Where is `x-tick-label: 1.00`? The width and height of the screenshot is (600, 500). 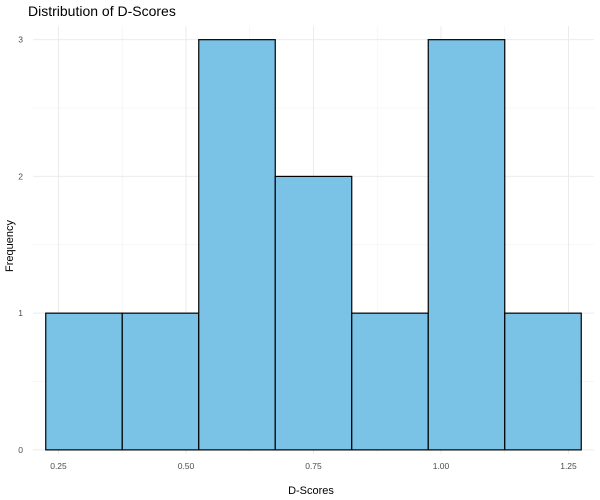
x-tick-label: 1.00 is located at coordinates (441, 466).